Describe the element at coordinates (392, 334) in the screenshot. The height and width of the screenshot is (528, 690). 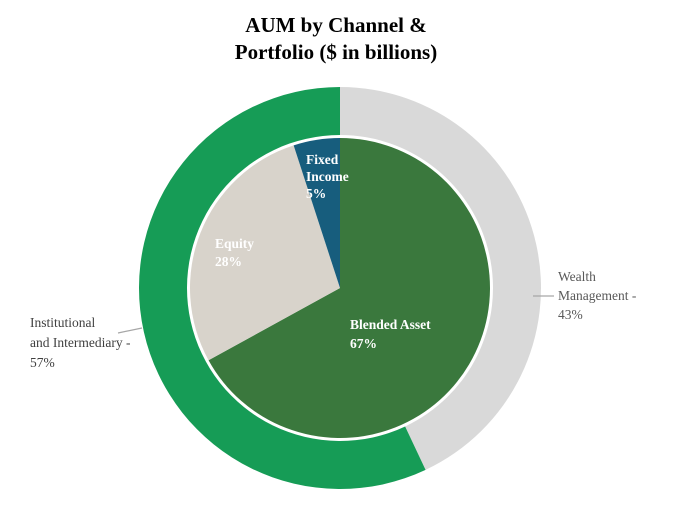
I see `slice-label-blended-asset: Blended Asset 67%` at that location.